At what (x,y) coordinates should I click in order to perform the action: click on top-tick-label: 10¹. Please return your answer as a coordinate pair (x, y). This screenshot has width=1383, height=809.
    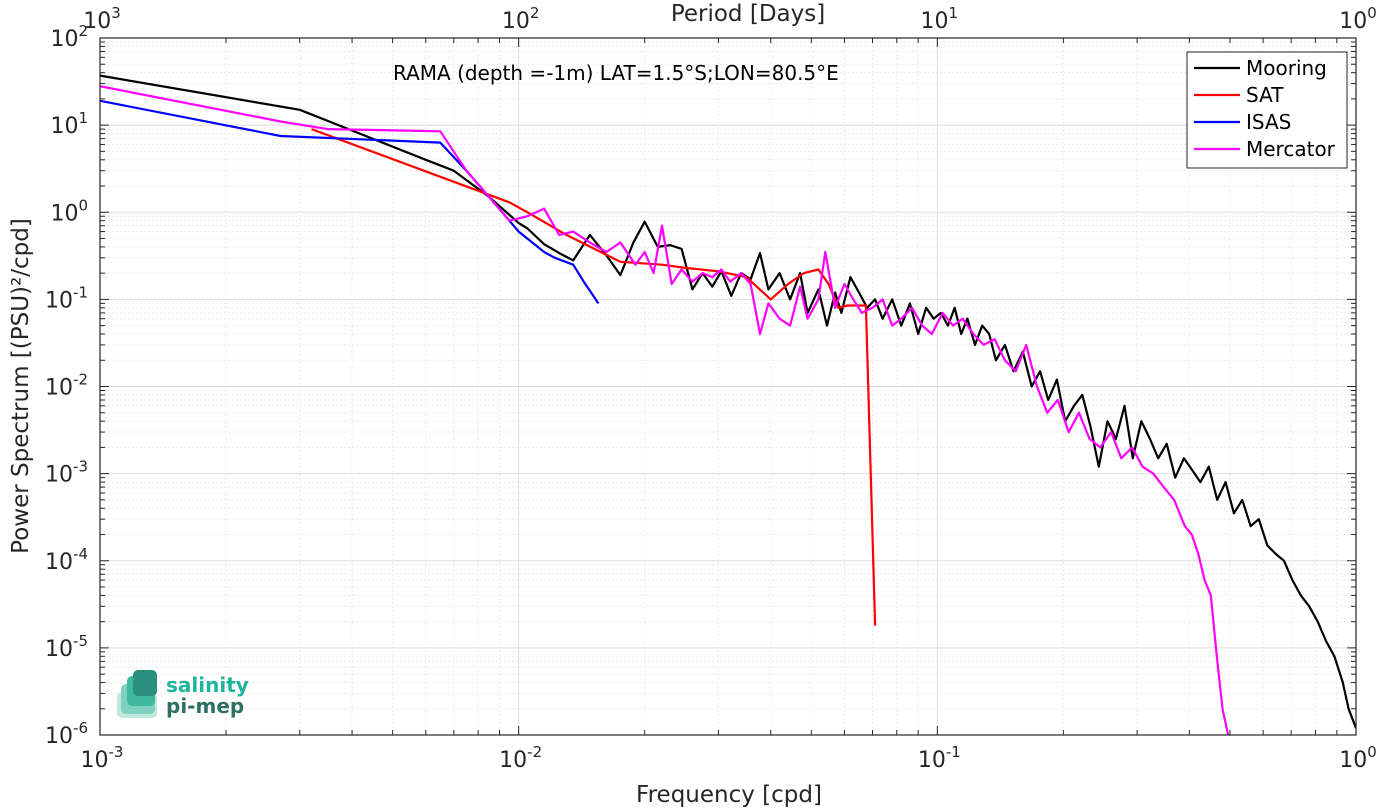
    Looking at the image, I should click on (940, 19).